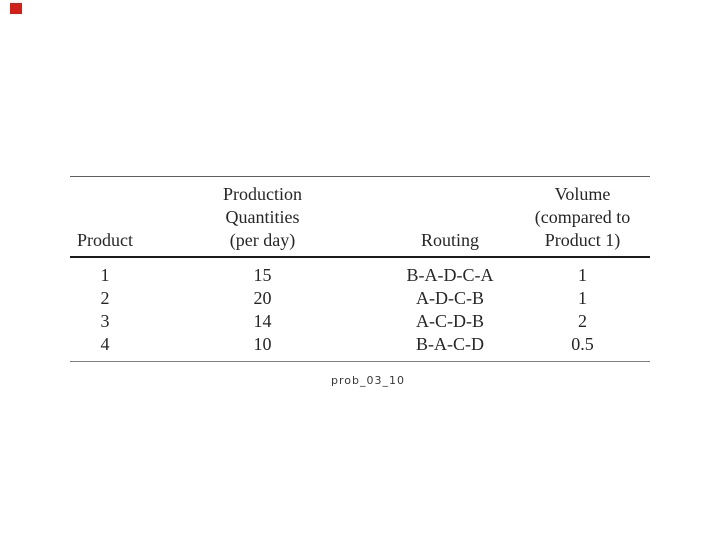 This screenshot has width=720, height=540. Describe the element at coordinates (450, 298) in the screenshot. I see `cell-routing: A-D-C-B` at that location.